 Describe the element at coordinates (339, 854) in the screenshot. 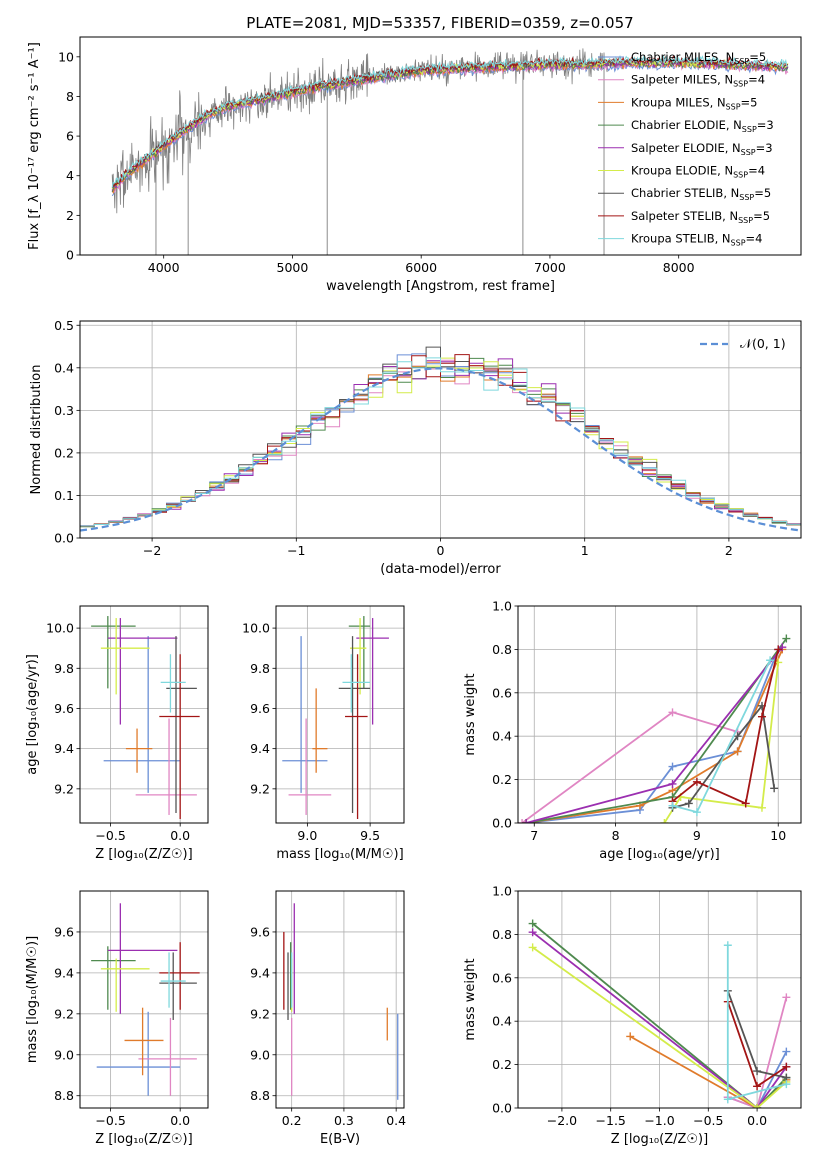

I see `x-axis-label: mass [log₁₀(M/M☉)]` at that location.